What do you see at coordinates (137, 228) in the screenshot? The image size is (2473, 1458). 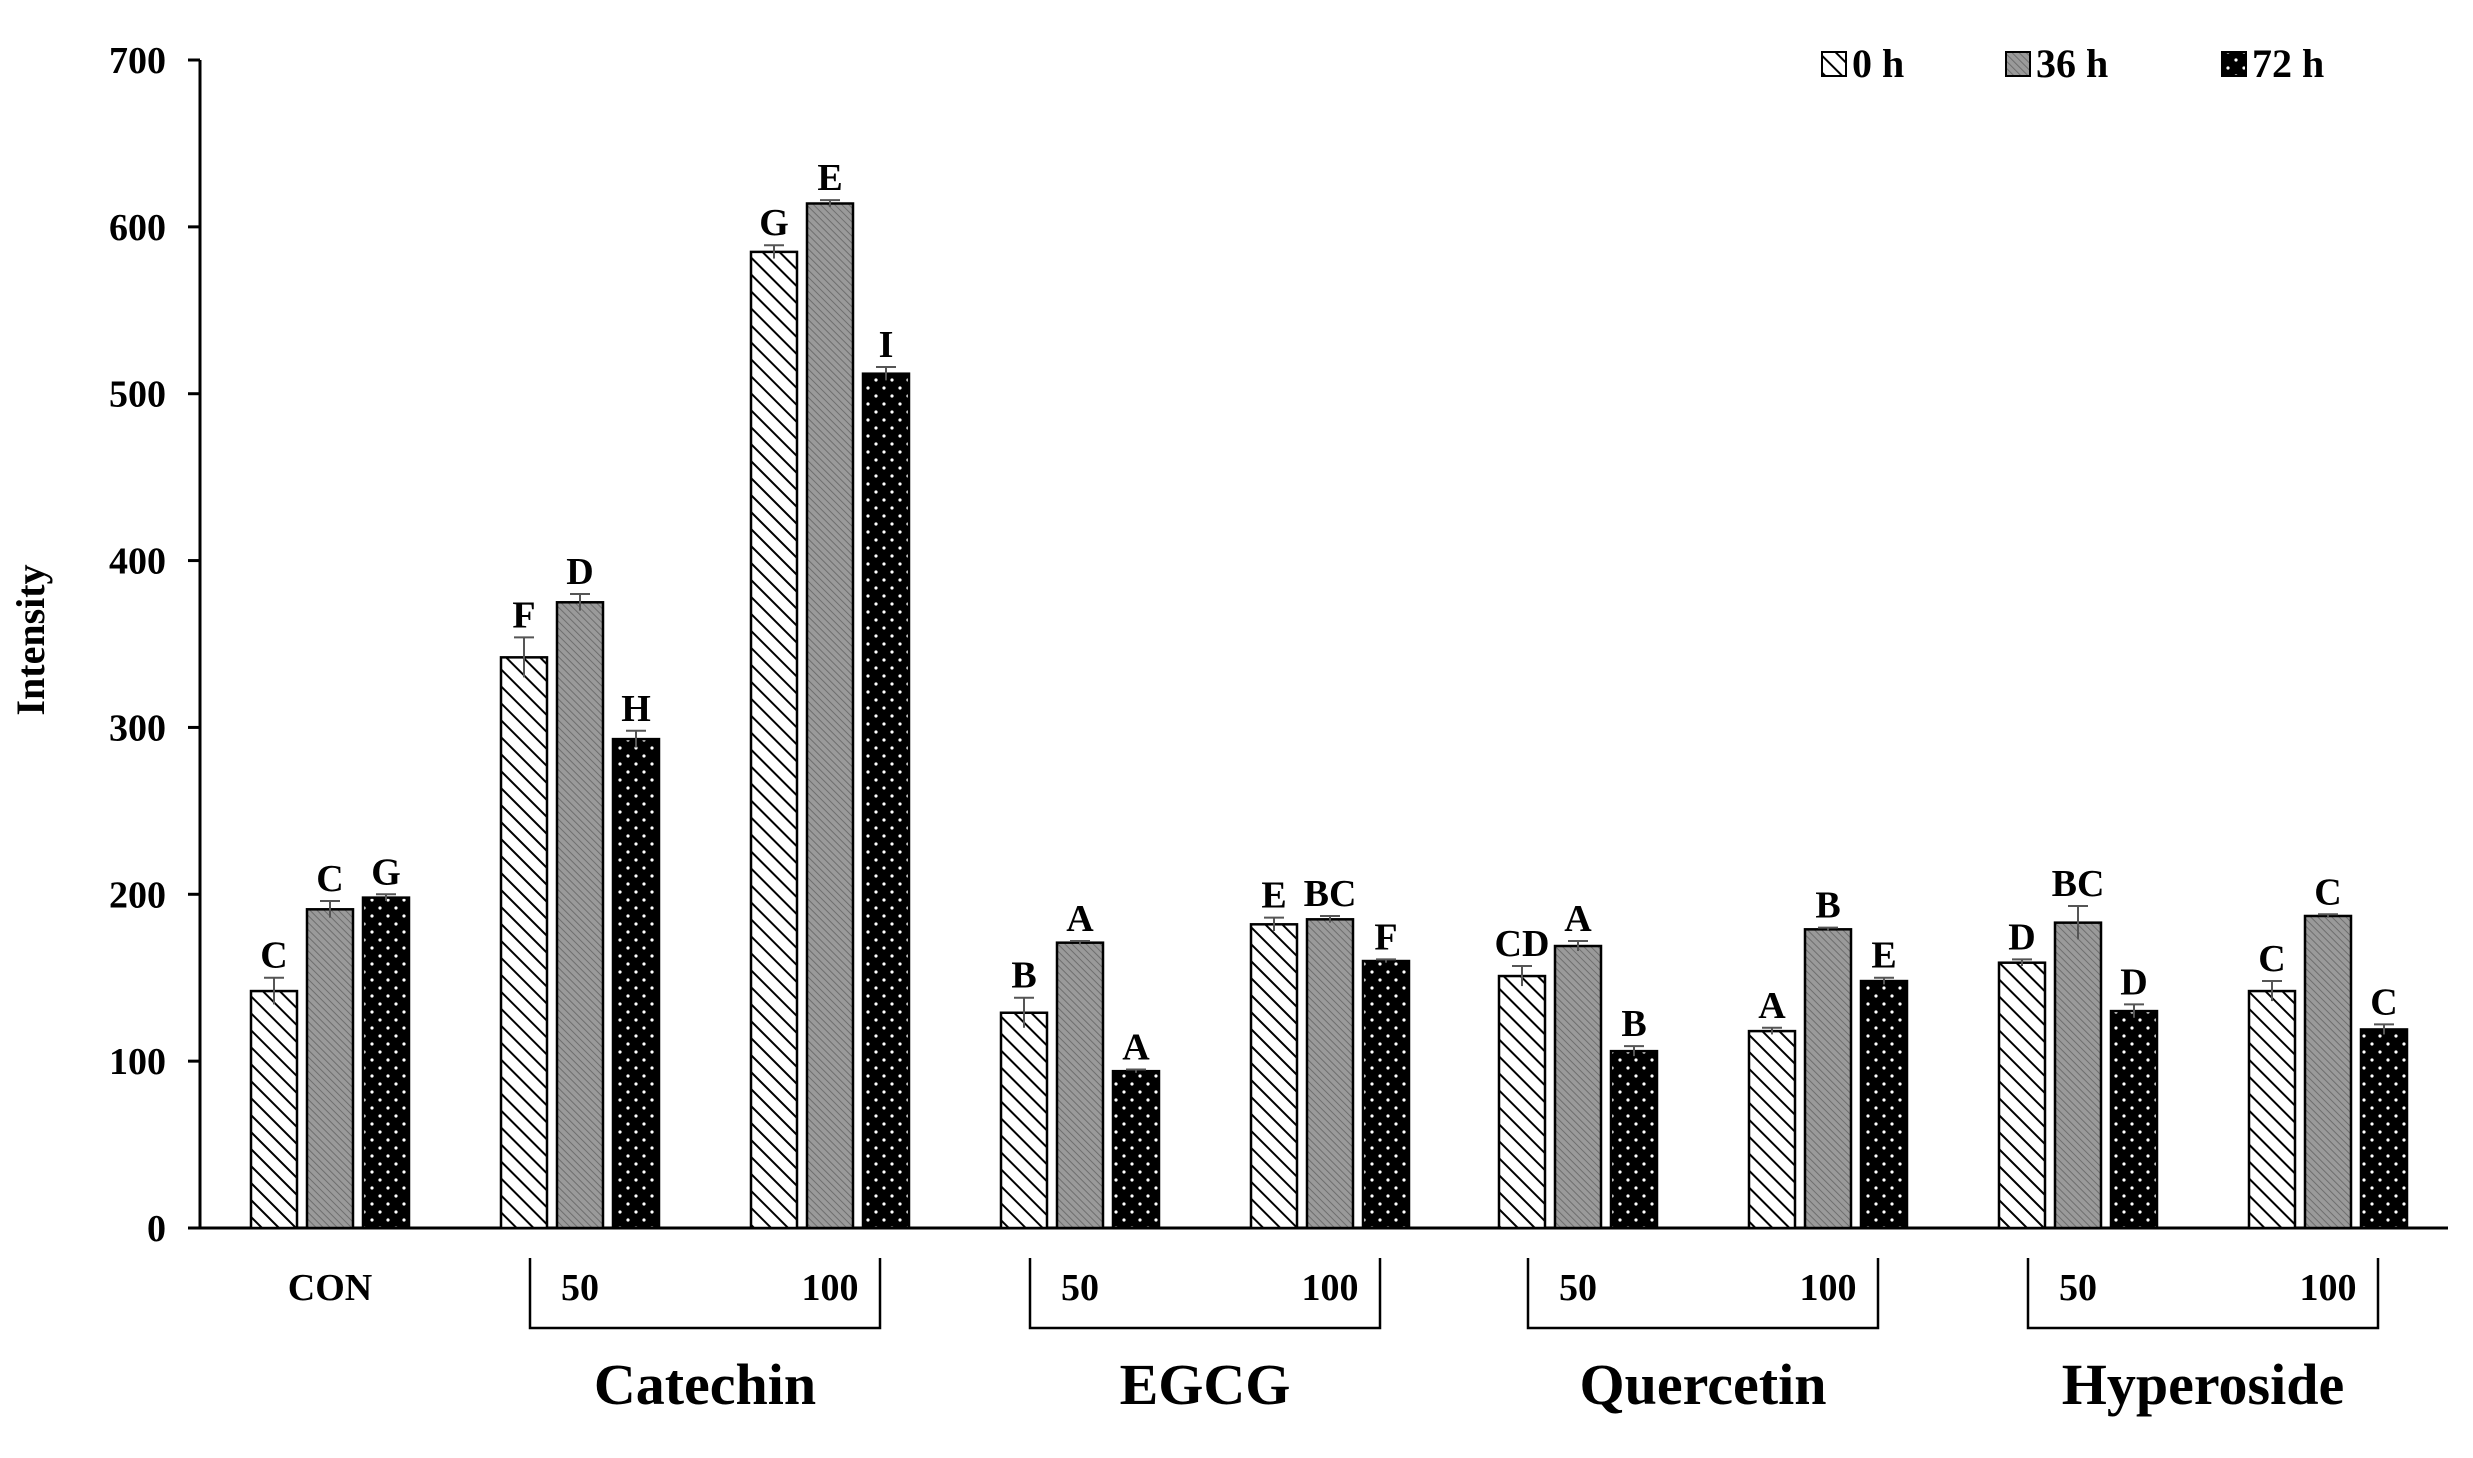 I see `y-tick-label: 600` at bounding box center [137, 228].